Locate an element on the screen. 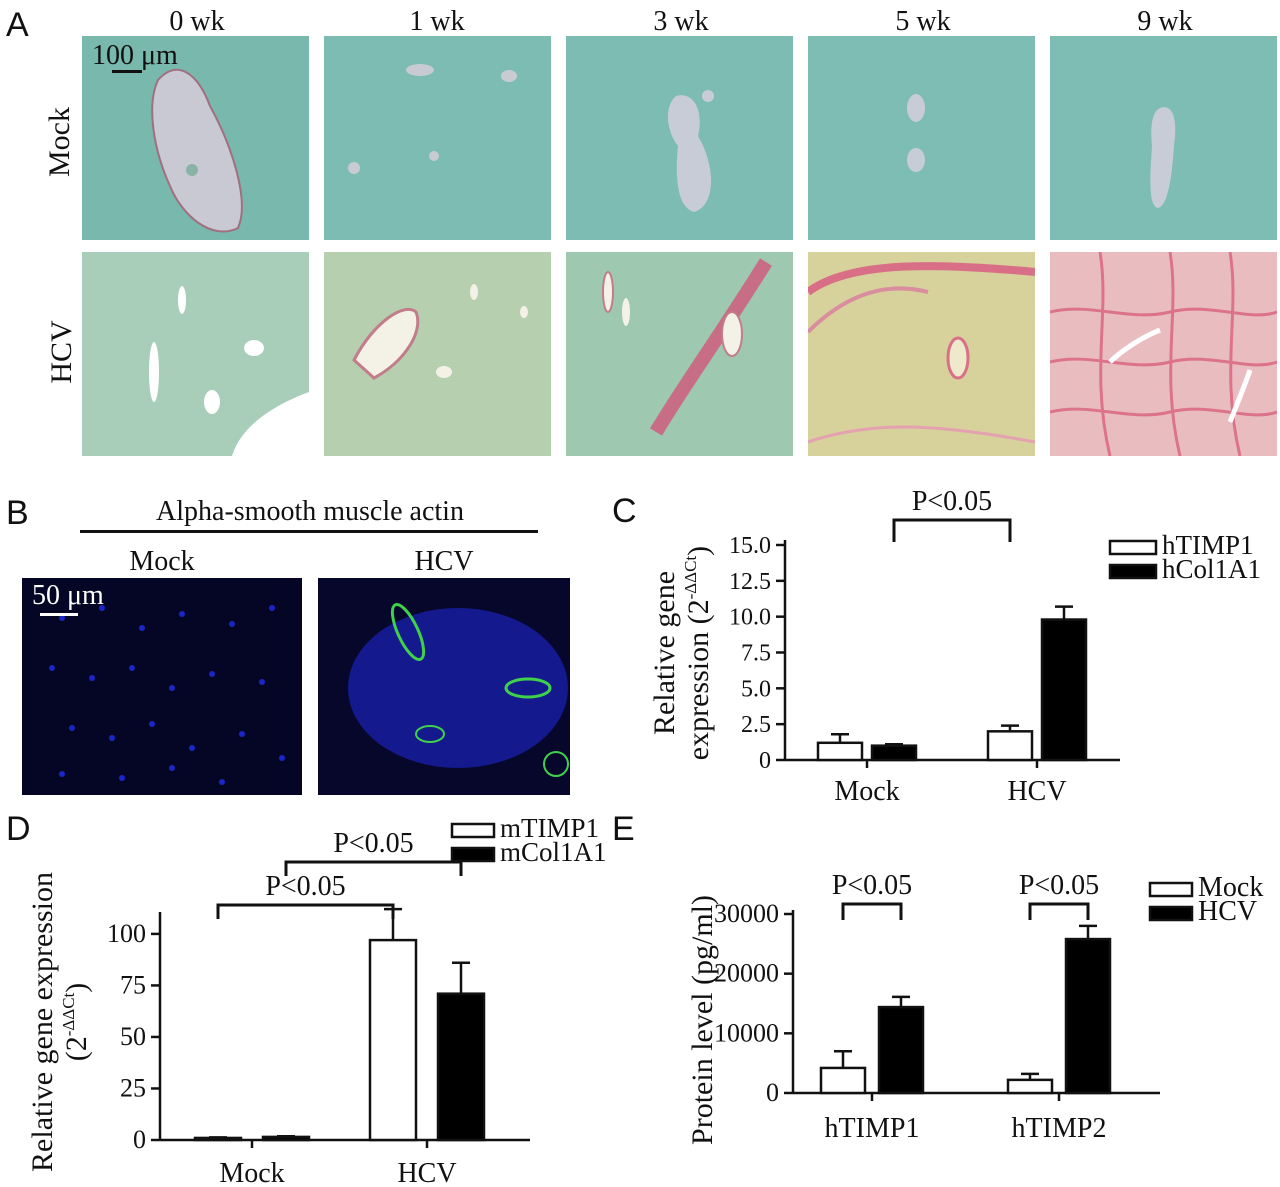 Image resolution: width=1280 pixels, height=1187 pixels. y-tick-label: 7.5 is located at coordinates (756, 654).